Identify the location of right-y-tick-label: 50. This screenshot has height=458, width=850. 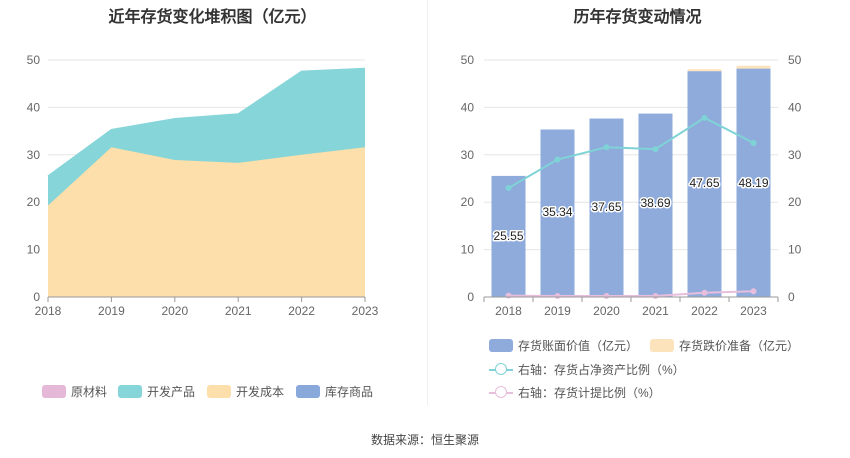
(468, 60).